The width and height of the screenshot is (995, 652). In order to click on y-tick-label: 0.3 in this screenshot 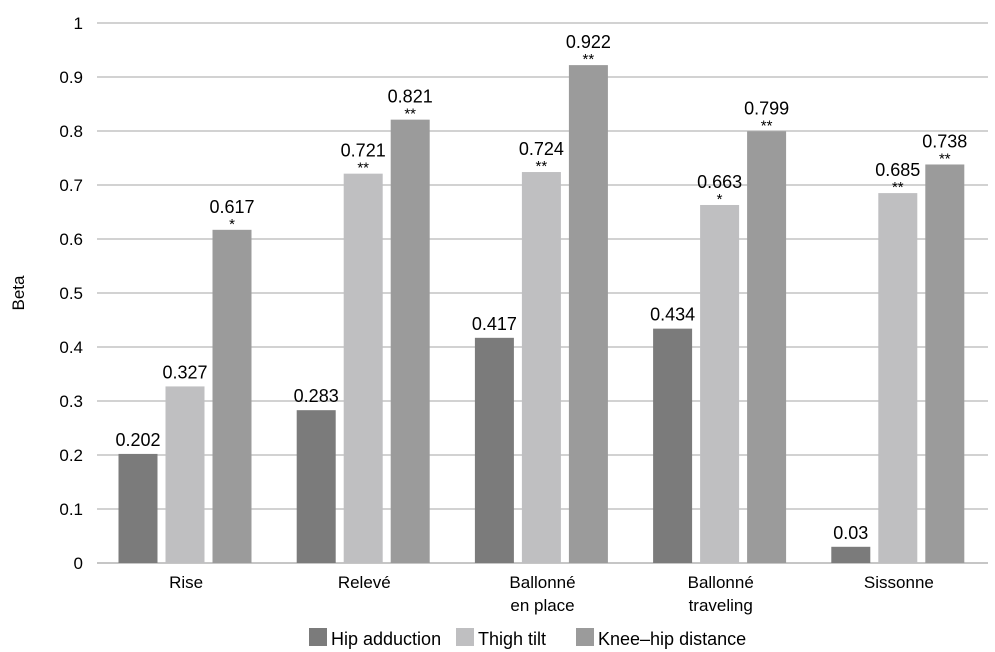, I will do `click(71, 401)`.